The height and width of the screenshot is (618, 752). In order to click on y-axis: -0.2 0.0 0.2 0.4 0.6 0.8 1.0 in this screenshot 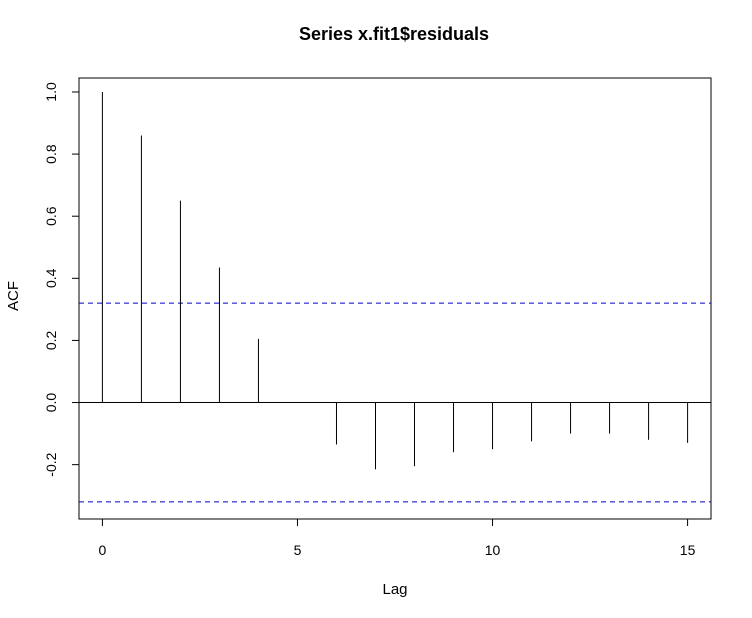, I will do `click(61, 279)`.